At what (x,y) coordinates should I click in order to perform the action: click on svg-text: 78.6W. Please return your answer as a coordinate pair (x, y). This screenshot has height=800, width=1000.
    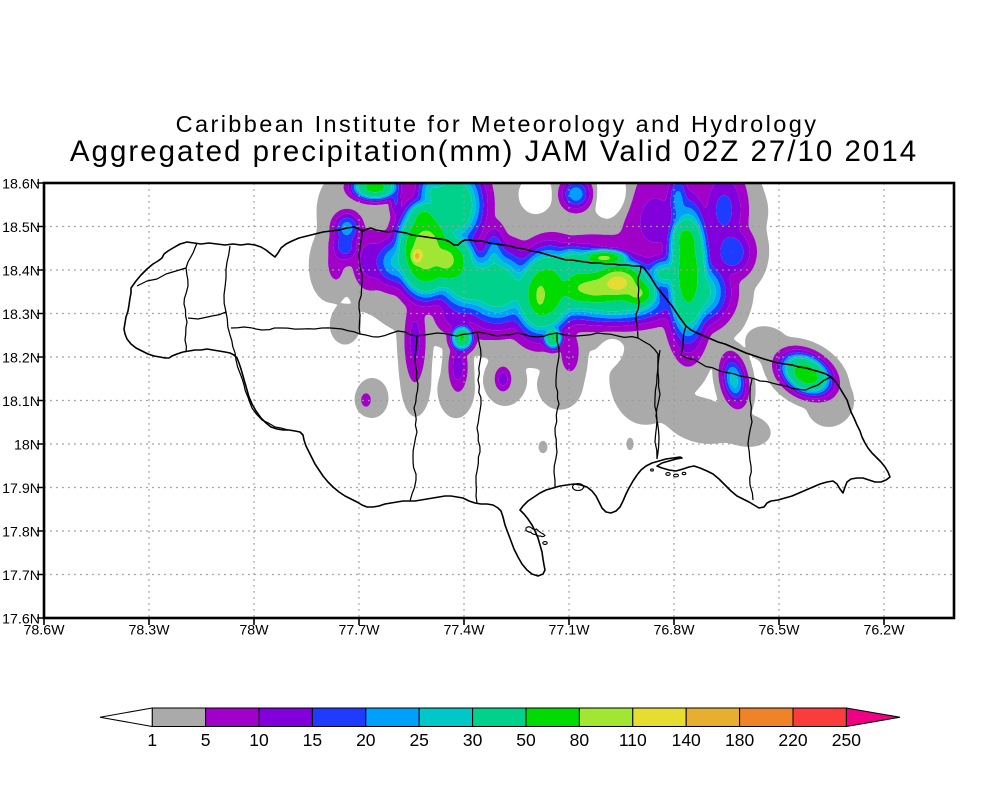
    Looking at the image, I should click on (44, 631).